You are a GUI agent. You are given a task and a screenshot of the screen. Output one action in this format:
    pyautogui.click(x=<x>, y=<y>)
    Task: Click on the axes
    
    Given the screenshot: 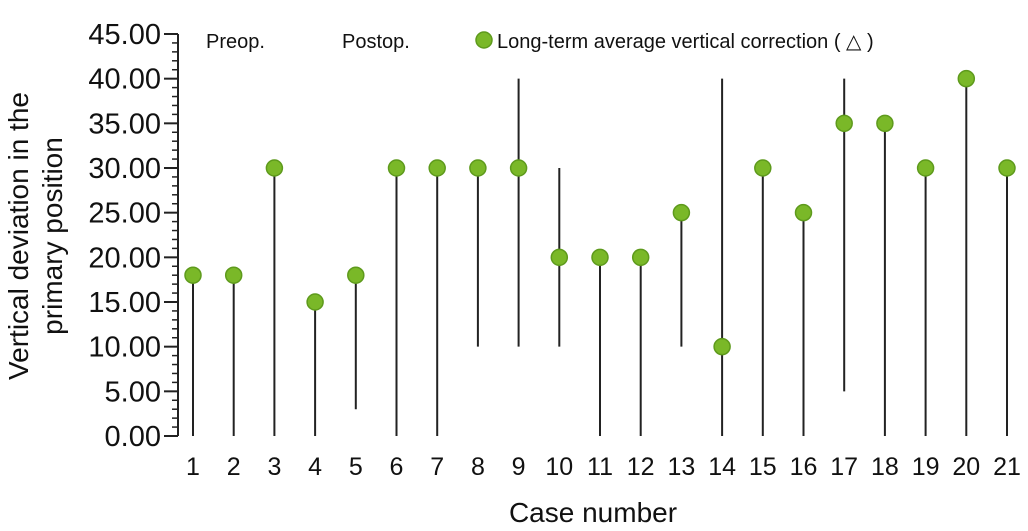 What is the action you would take?
    pyautogui.click(x=171, y=235)
    